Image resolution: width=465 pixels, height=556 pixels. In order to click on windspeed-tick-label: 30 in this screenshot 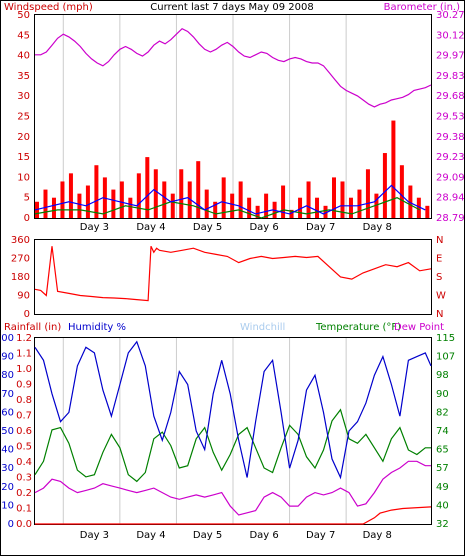, I will do `click(23, 96)`.